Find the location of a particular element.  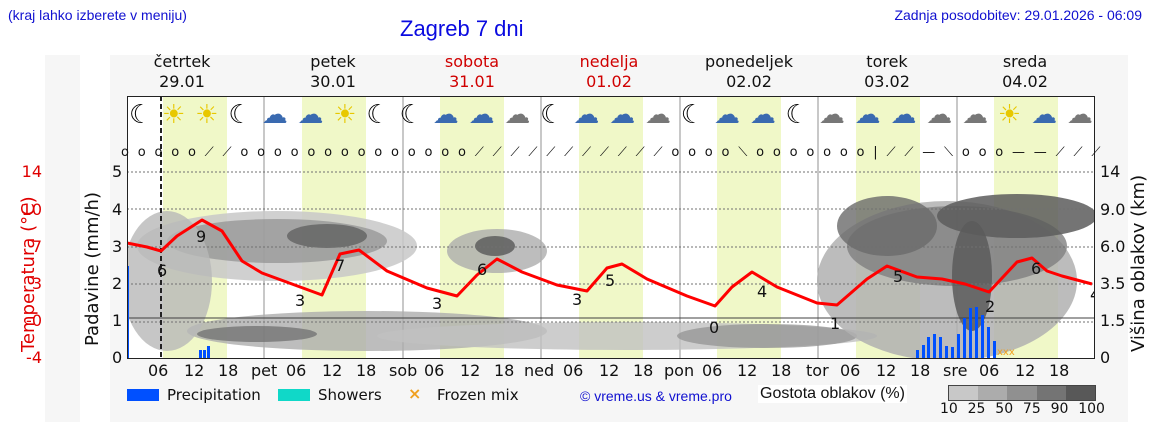

cloud-density-scale is located at coordinates (1022, 393).